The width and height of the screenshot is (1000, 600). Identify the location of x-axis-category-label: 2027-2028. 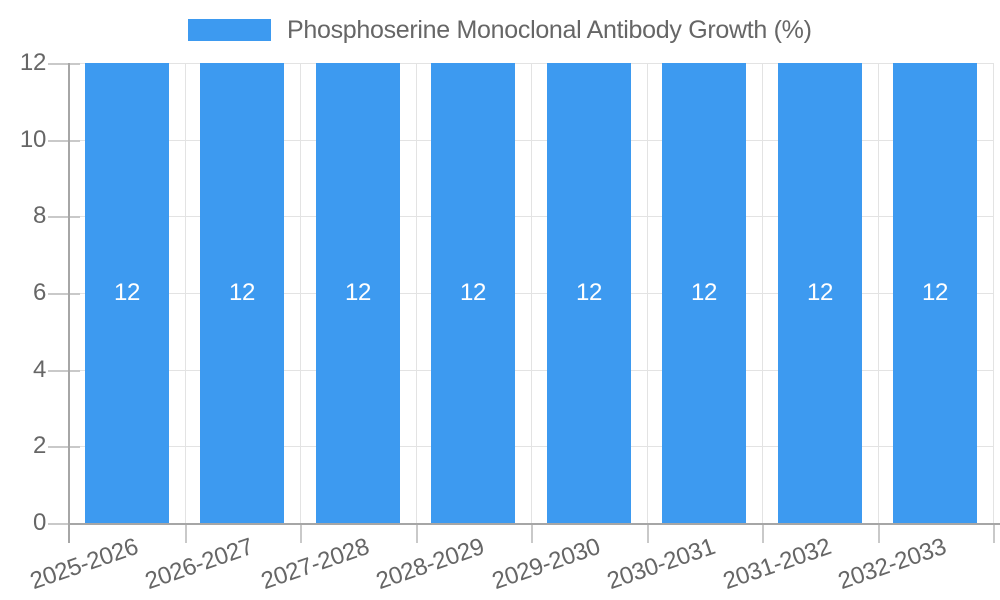
(315, 564).